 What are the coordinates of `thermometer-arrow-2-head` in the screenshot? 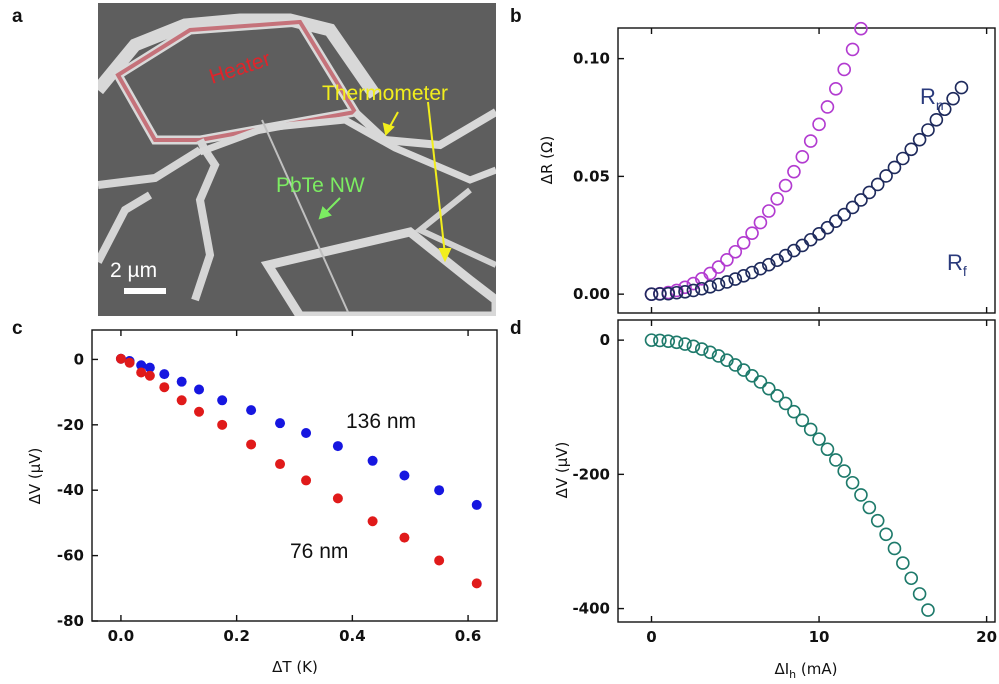 It's located at (445, 255).